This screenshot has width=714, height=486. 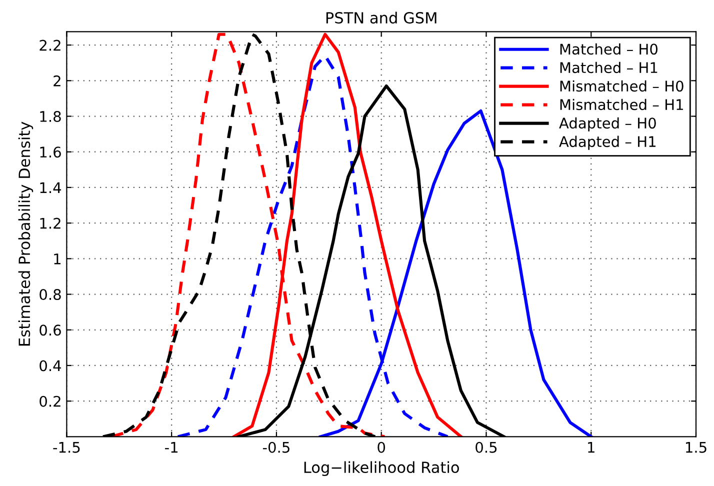 What do you see at coordinates (50, 45) in the screenshot?
I see `y-tick-label: 2.2` at bounding box center [50, 45].